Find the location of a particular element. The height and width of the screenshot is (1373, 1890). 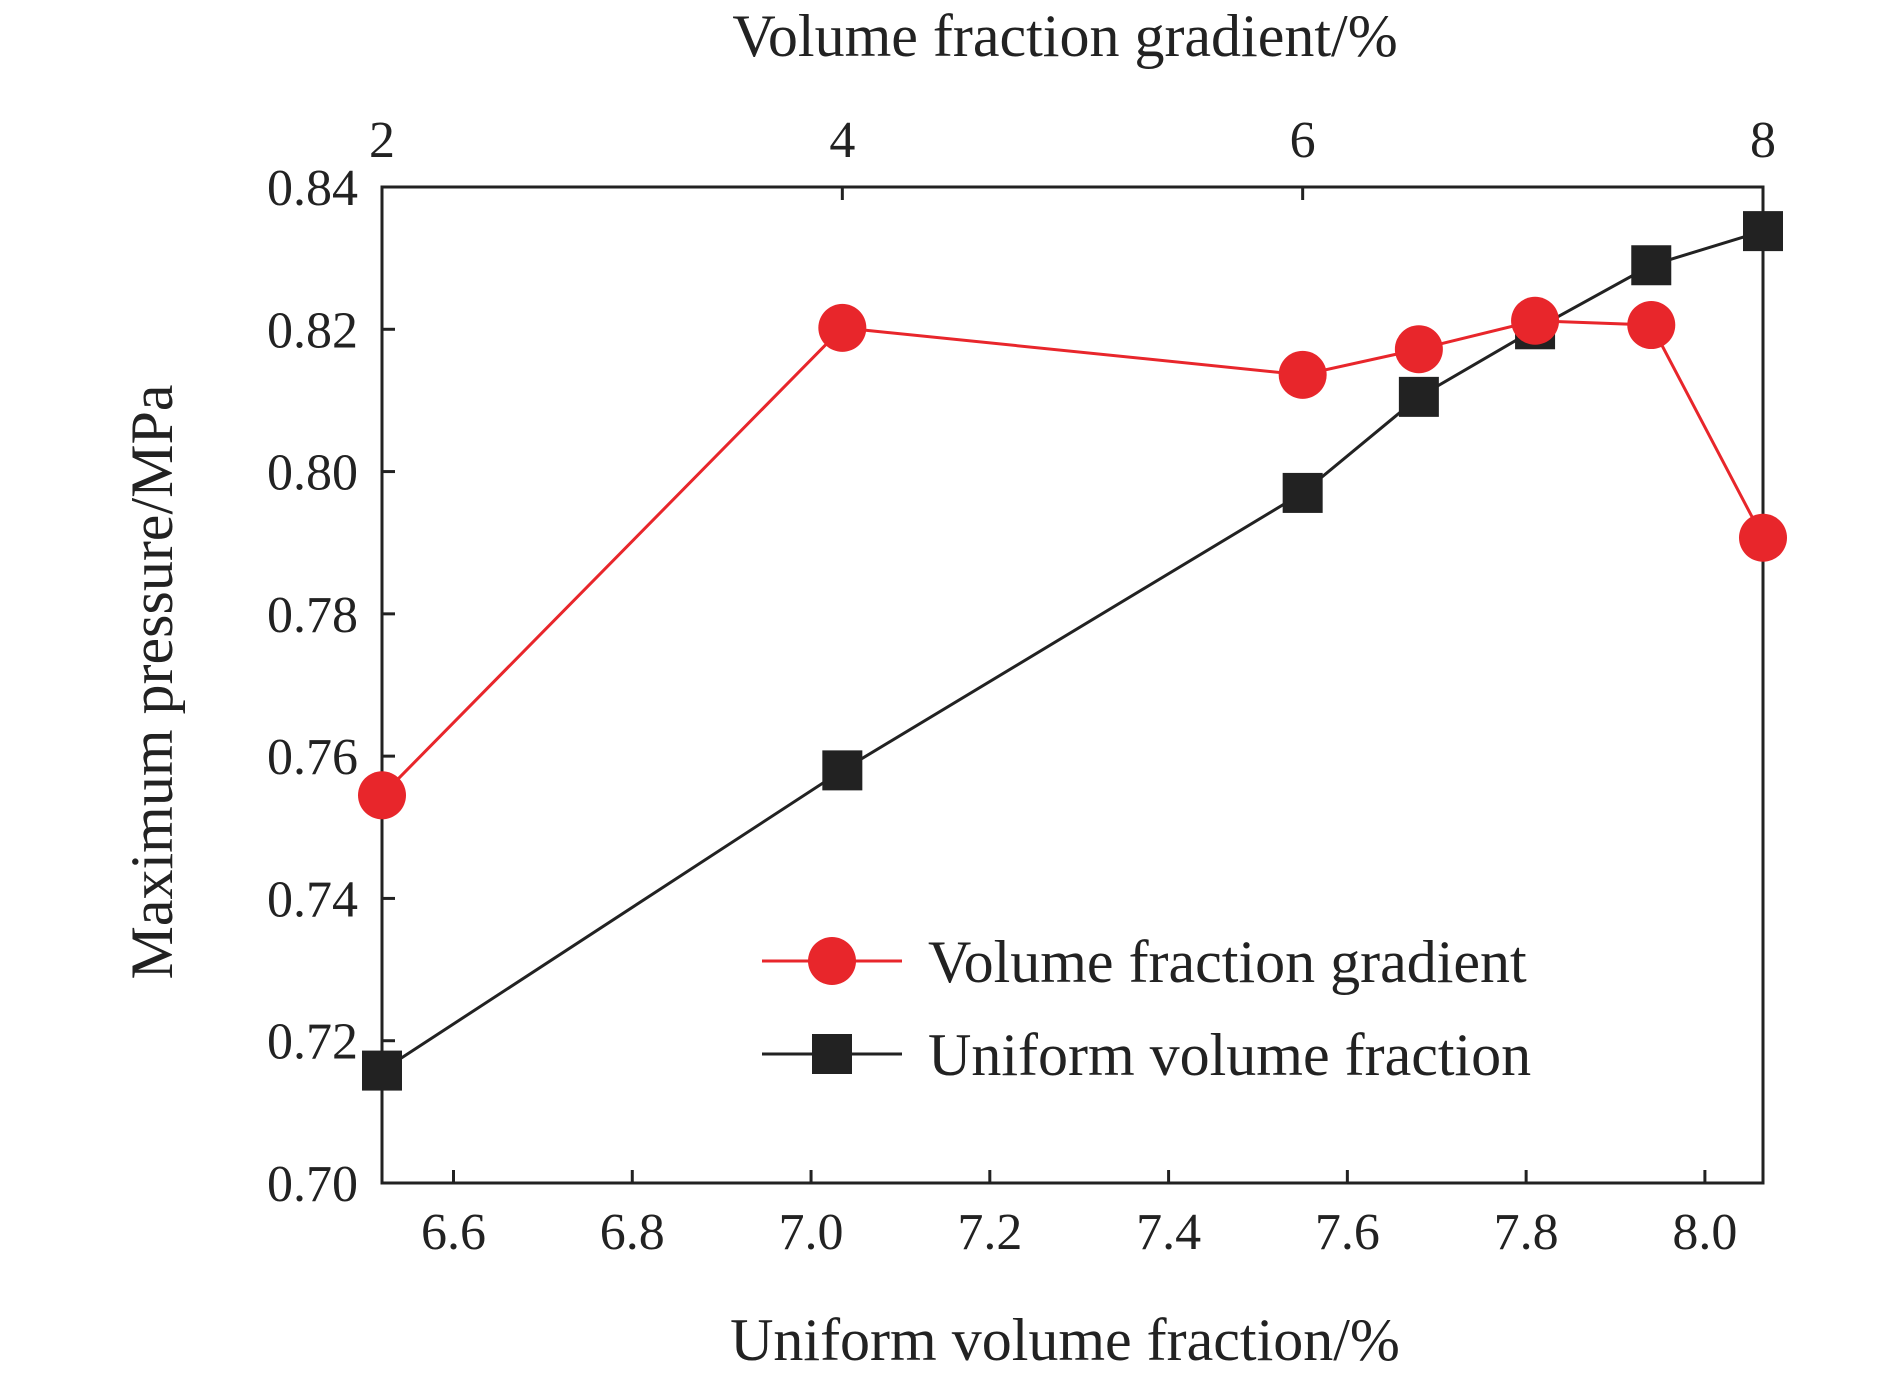

x-top-tick-label: 2 is located at coordinates (382, 140).